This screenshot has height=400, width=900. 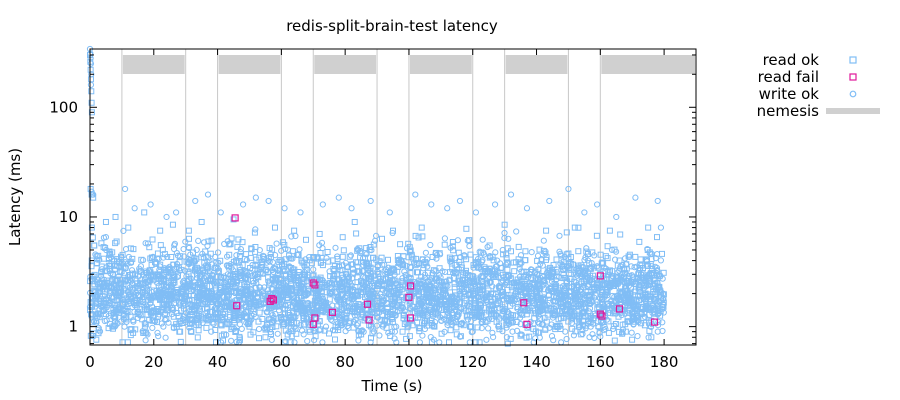 What do you see at coordinates (789, 94) in the screenshot?
I see `legend-label: write ok` at bounding box center [789, 94].